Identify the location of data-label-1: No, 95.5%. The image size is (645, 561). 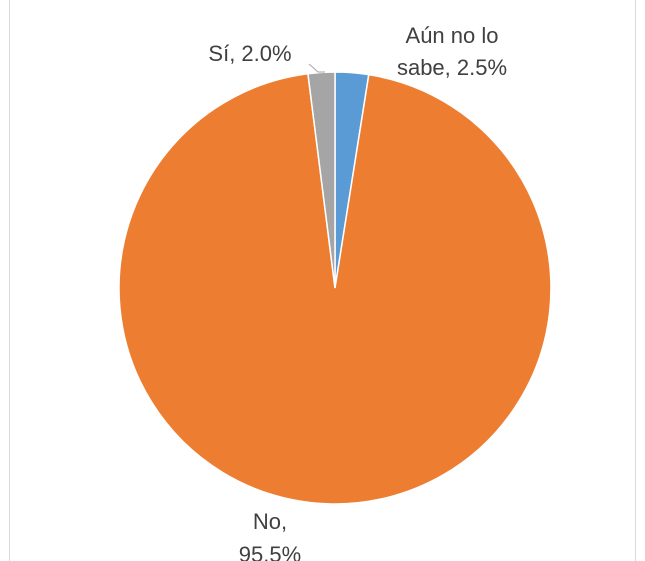
(270, 535).